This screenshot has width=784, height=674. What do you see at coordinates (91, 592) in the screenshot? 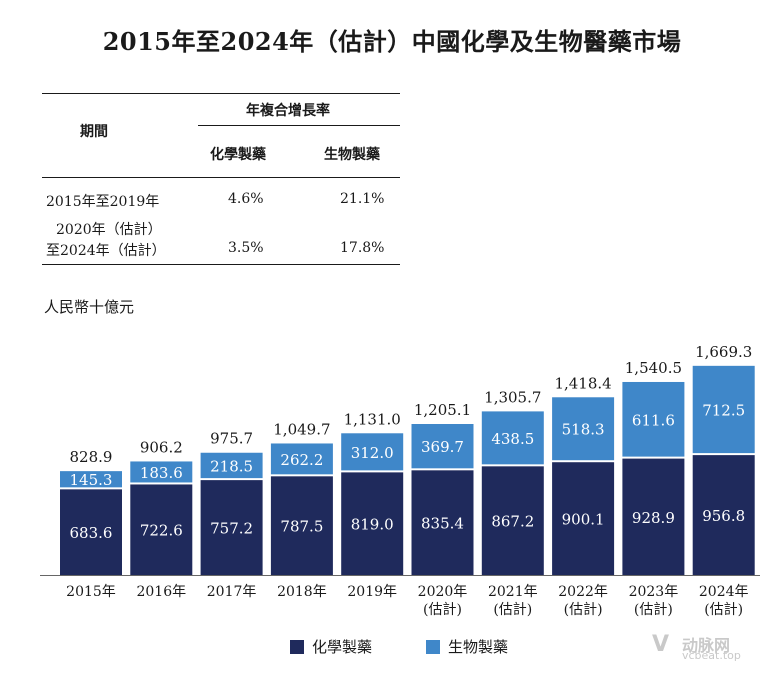
I see `x-tick-label: 2015年` at bounding box center [91, 592].